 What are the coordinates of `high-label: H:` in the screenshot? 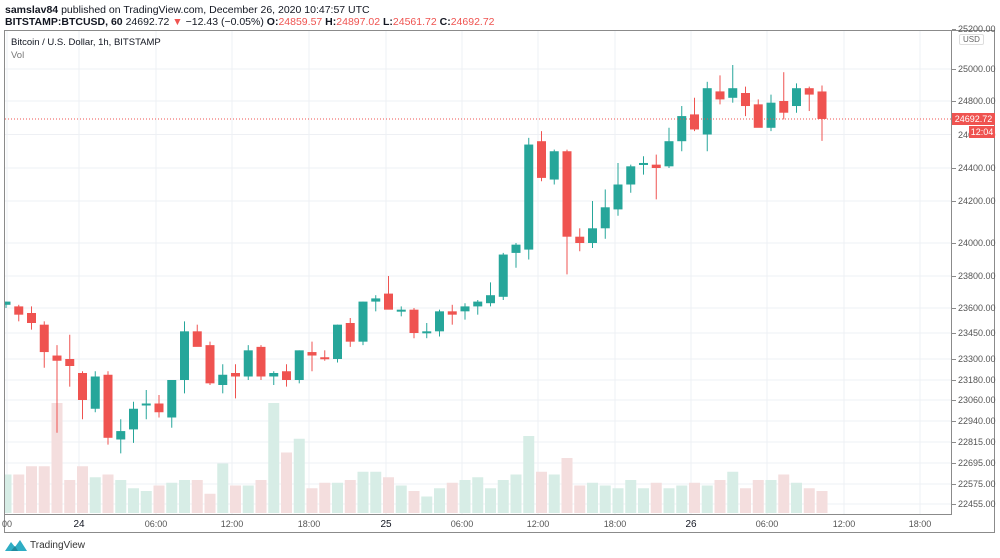 It's located at (331, 22).